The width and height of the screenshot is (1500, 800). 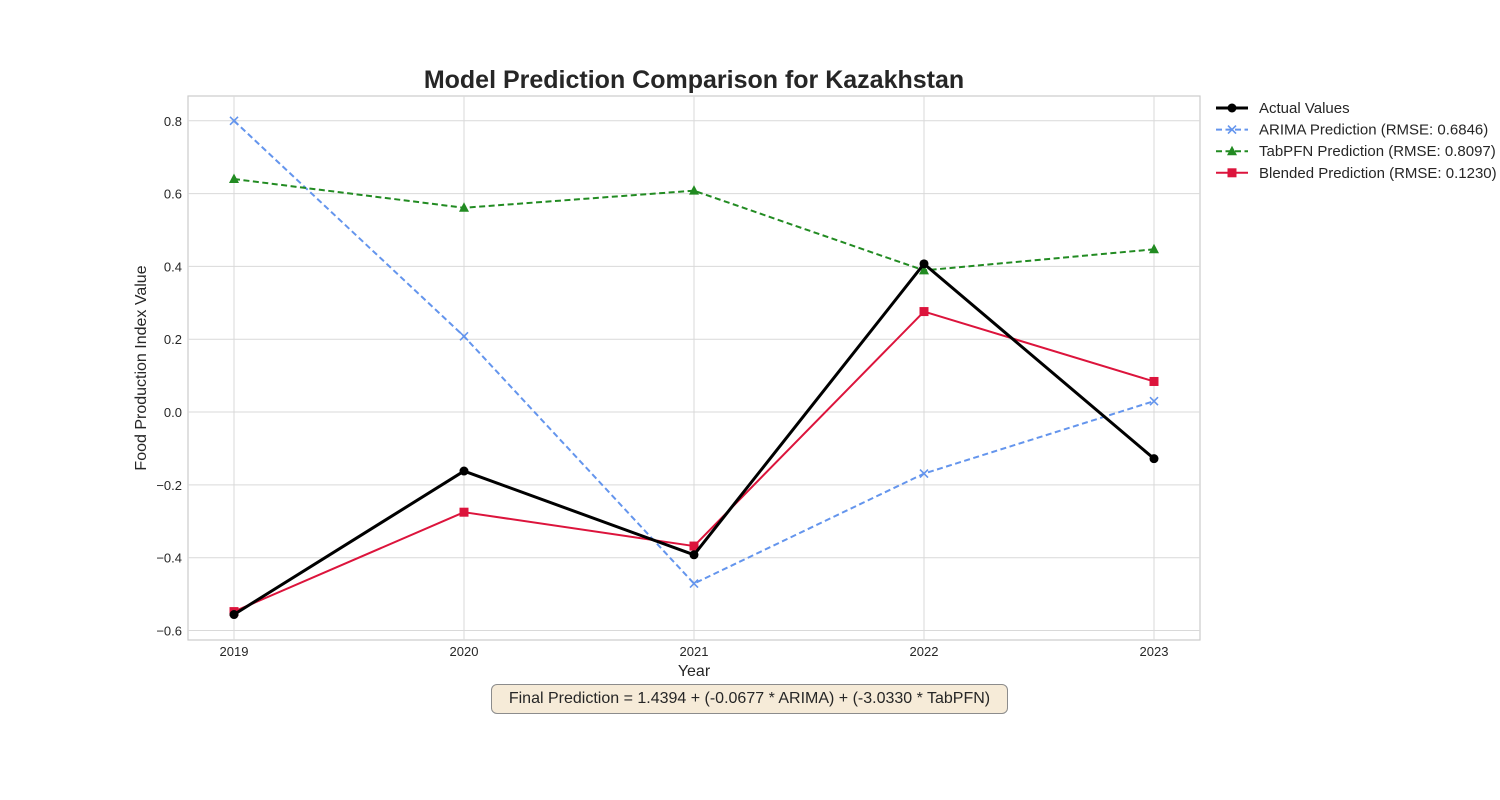 I want to click on series-line, so click(x=694, y=225).